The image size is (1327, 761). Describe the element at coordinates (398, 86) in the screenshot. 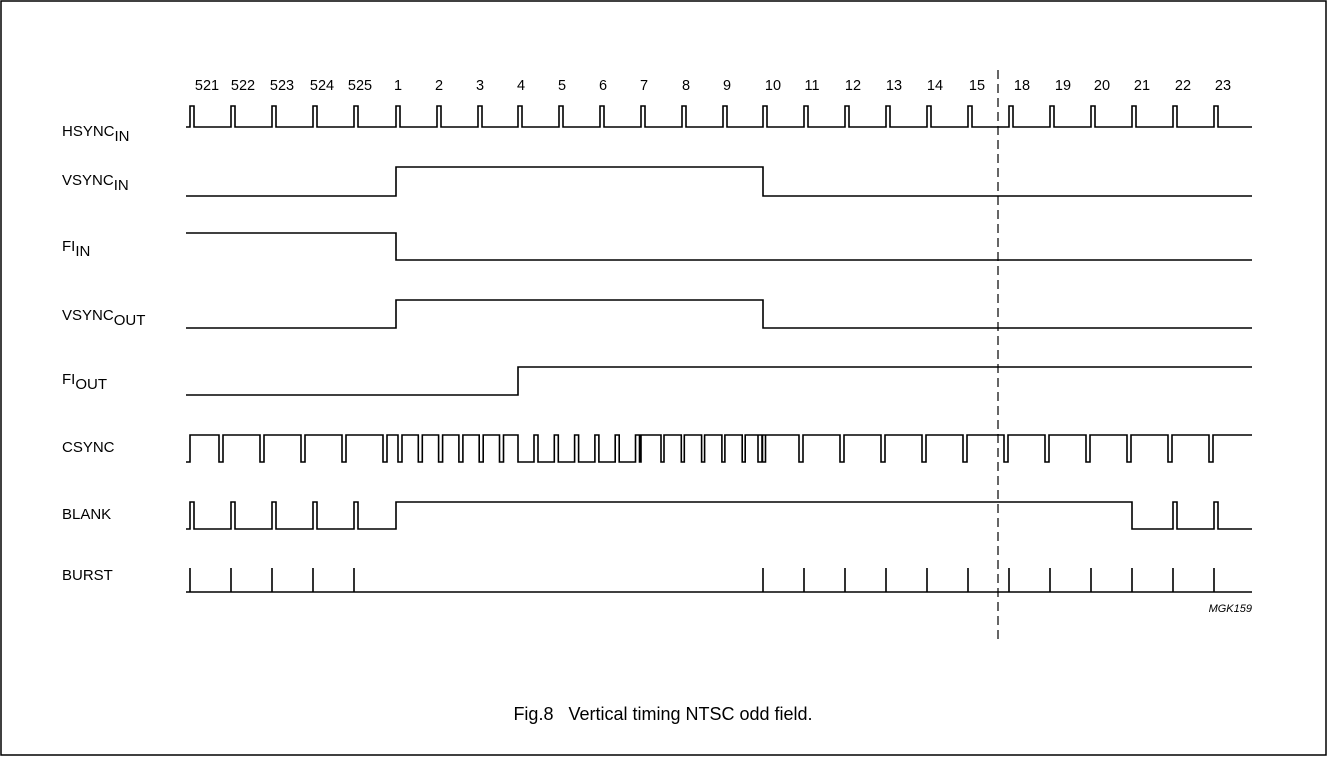

I see `line-number: 1` at that location.